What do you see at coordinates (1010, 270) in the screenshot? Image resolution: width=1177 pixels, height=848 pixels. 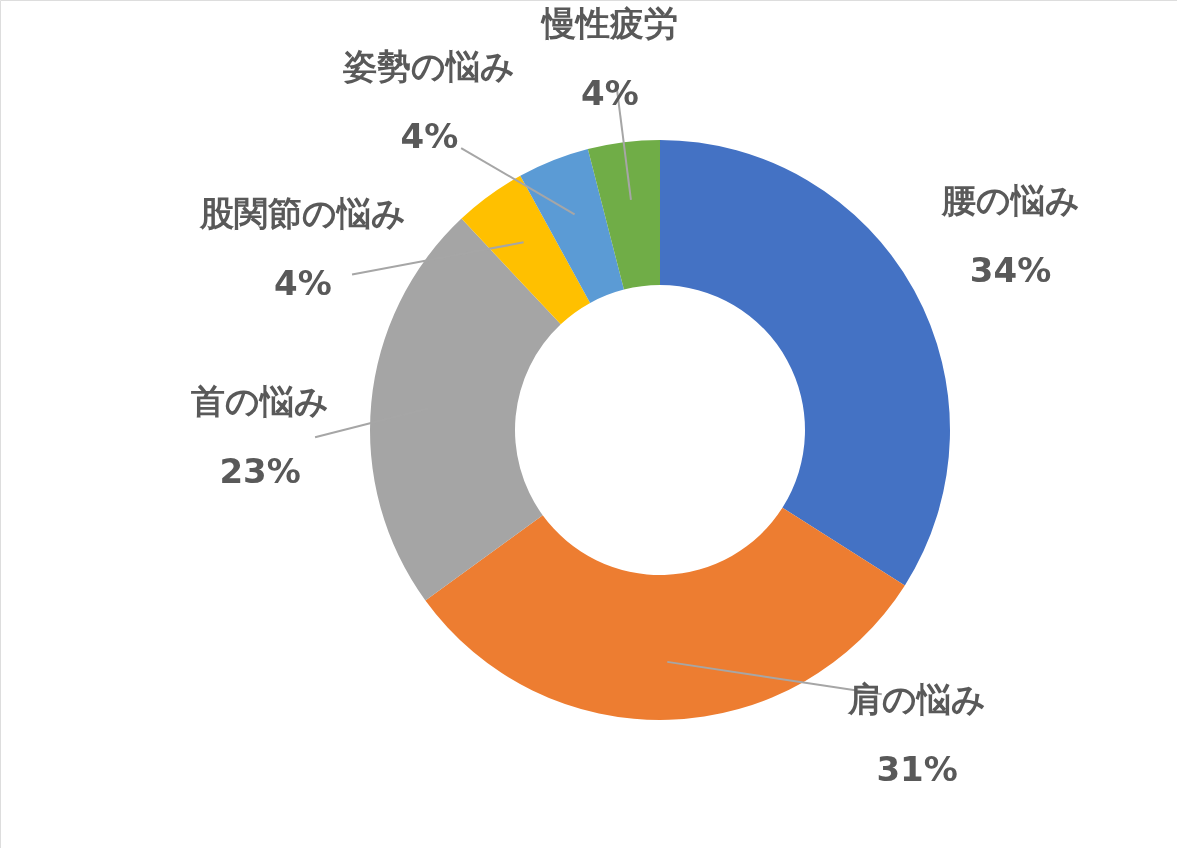 I see `data-label: 34%` at bounding box center [1010, 270].